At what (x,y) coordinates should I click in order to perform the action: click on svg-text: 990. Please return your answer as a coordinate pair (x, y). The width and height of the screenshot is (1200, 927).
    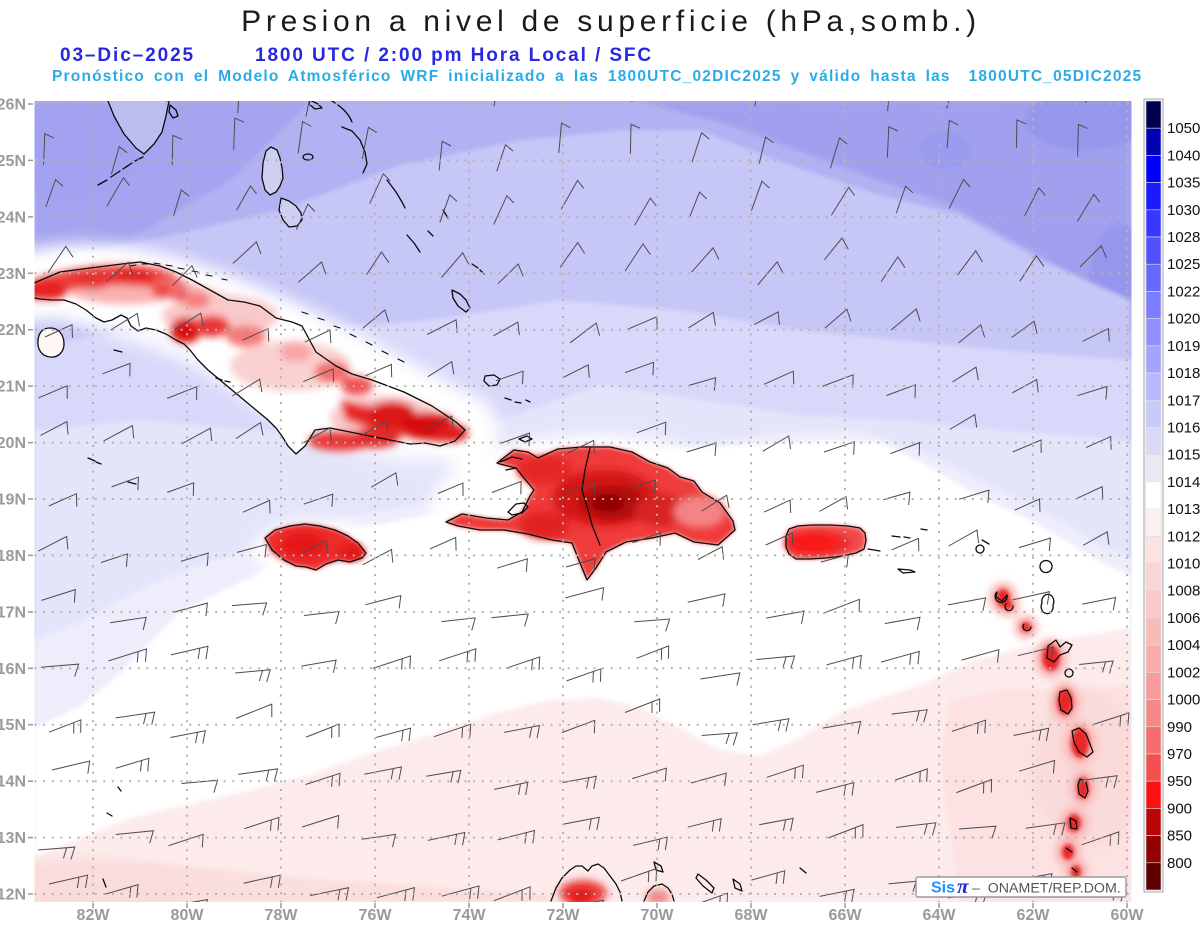
    Looking at the image, I should click on (1179, 727).